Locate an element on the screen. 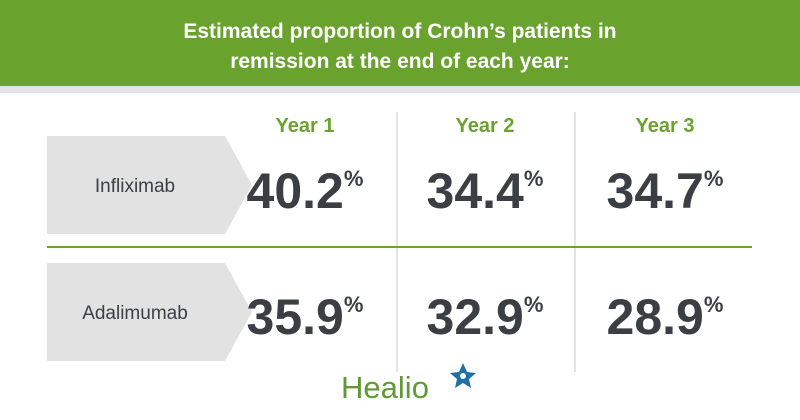  logo-icon is located at coordinates (463, 375).